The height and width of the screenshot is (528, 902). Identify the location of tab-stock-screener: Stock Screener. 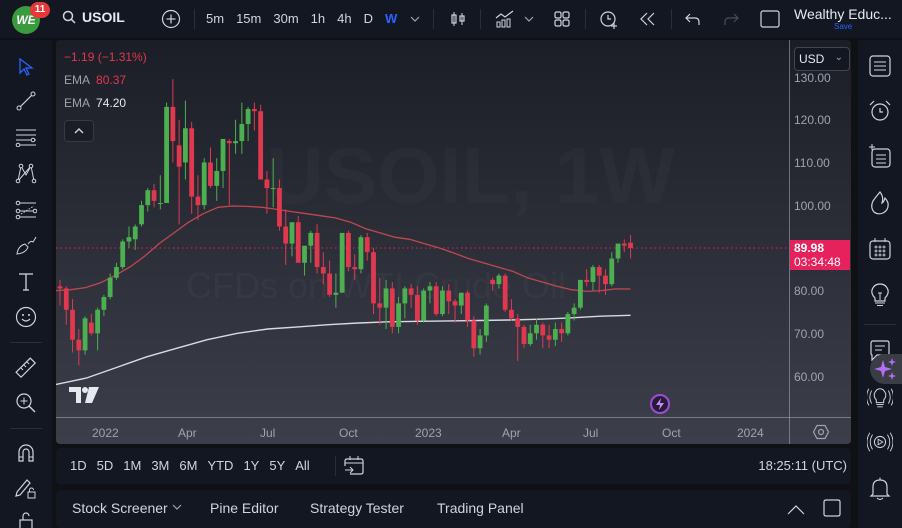
(120, 508).